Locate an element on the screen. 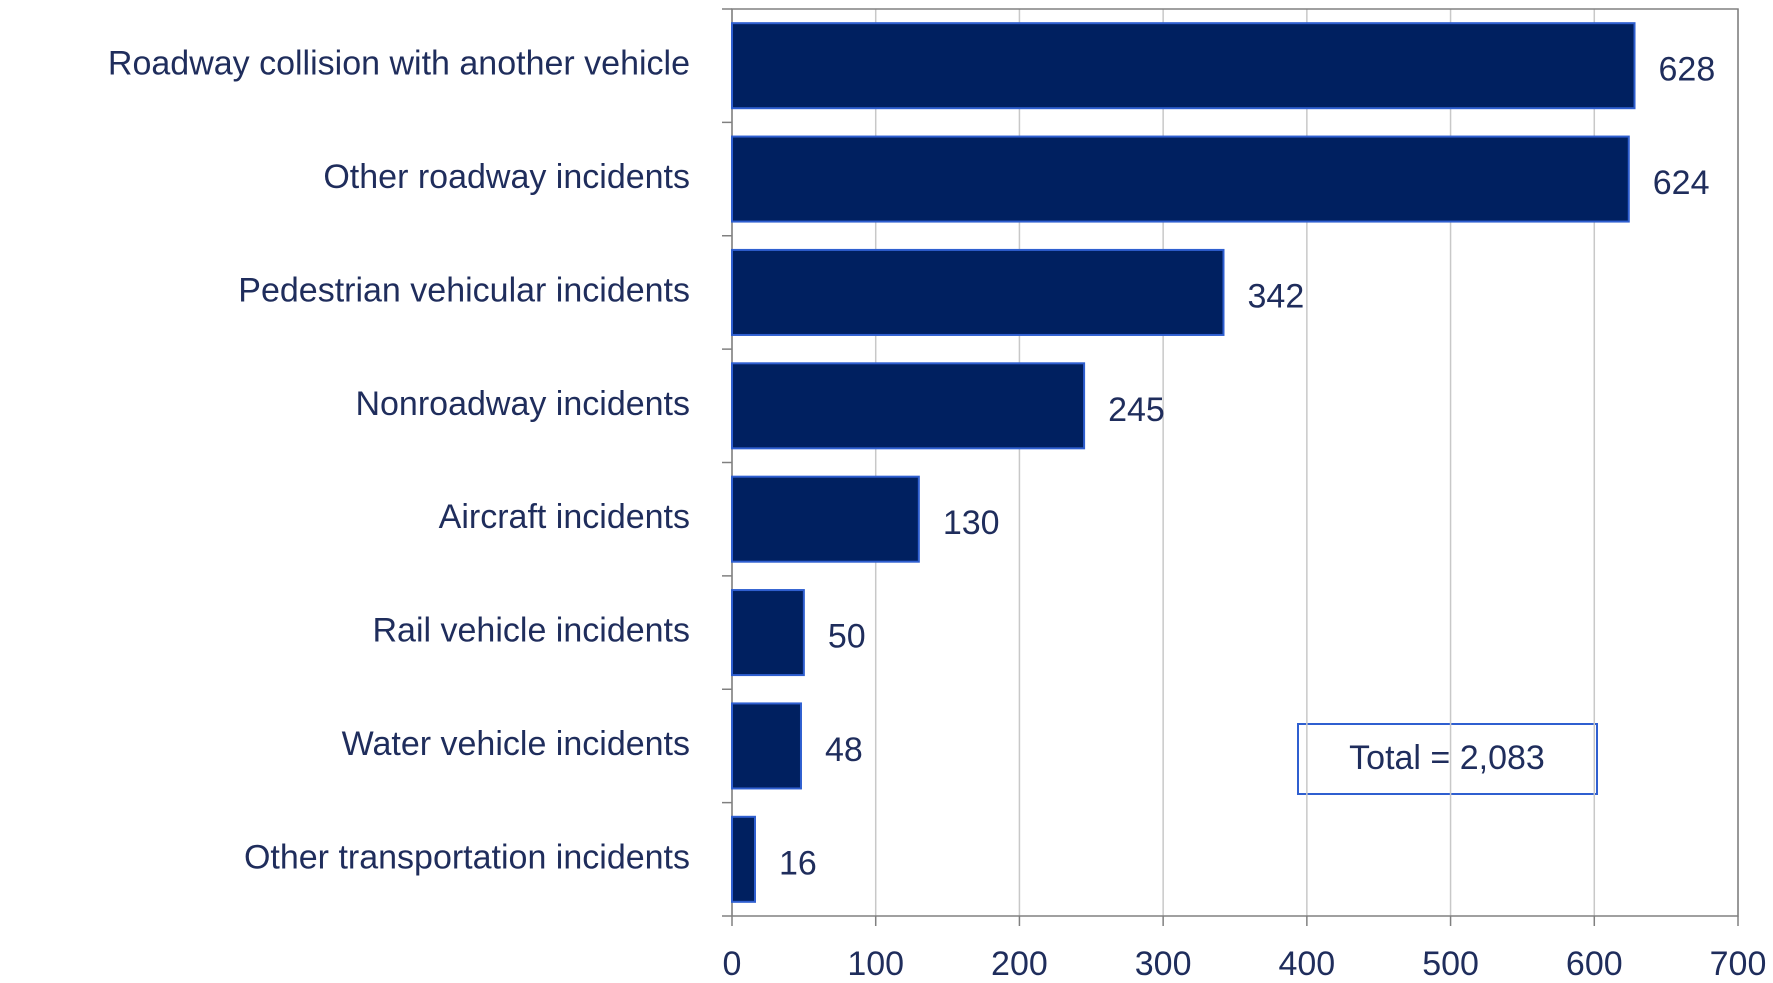 The height and width of the screenshot is (983, 1773). value-label: 342 is located at coordinates (1276, 296).